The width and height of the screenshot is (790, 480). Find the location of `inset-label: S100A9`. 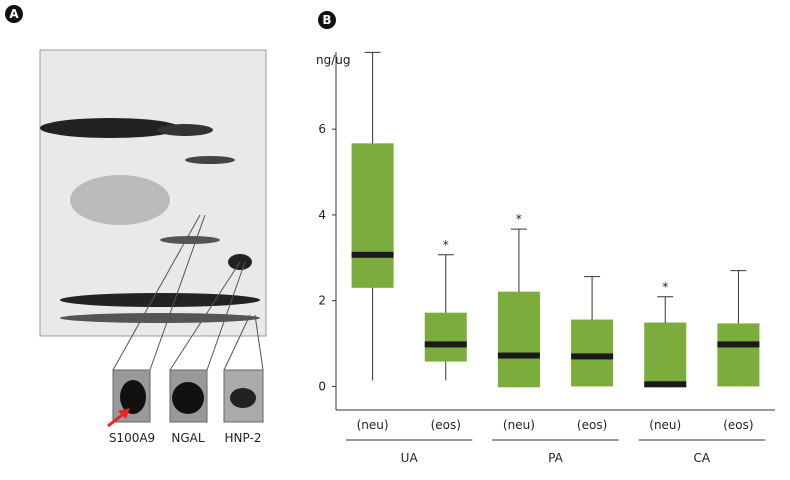

inset-label: S100A9 is located at coordinates (132, 438).